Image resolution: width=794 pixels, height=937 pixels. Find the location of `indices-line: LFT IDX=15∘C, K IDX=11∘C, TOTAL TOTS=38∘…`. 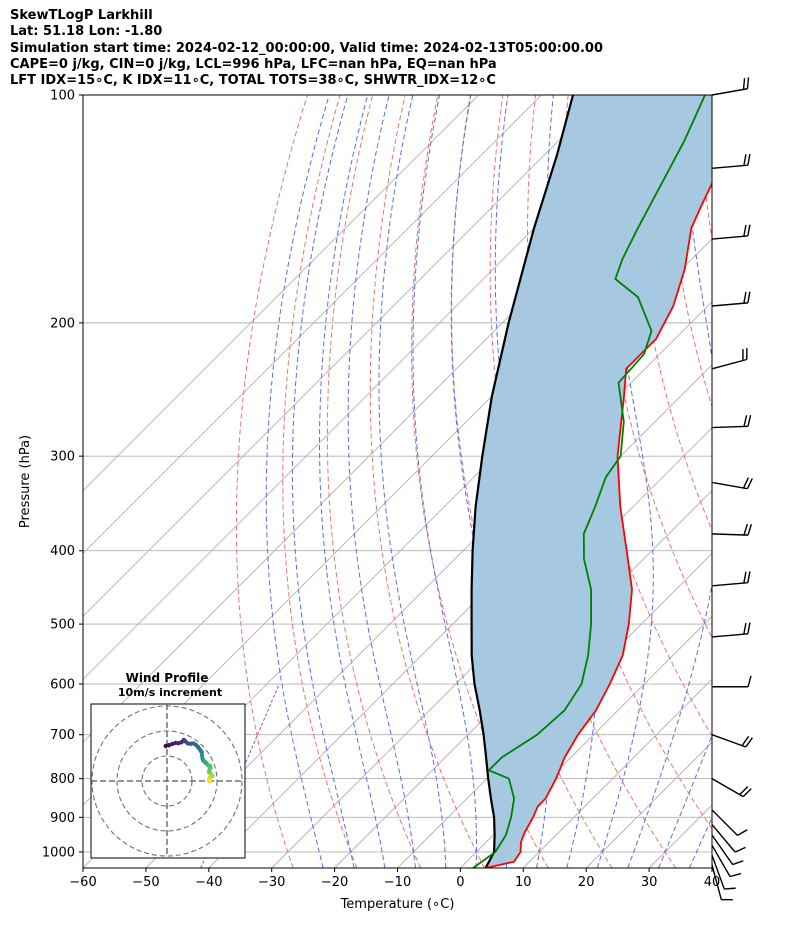

indices-line: LFT IDX=15∘C, K IDX=11∘C, TOTAL TOTS=38∘… is located at coordinates (253, 81).